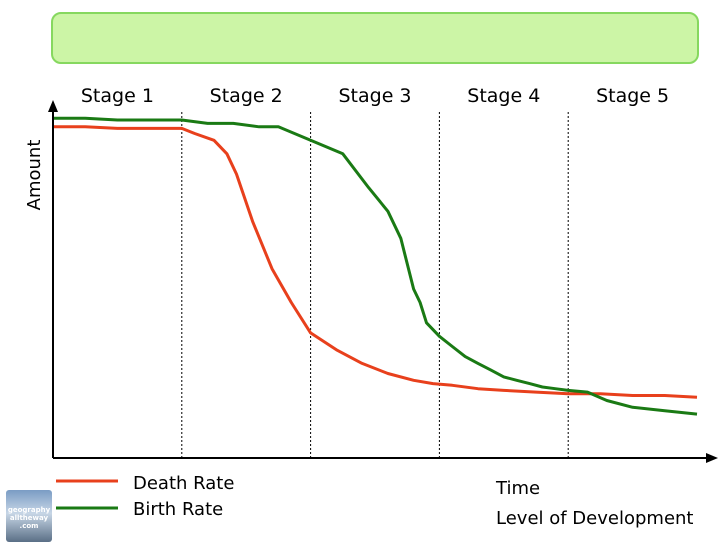 This screenshot has width=728, height=546. What do you see at coordinates (178, 509) in the screenshot?
I see `legend-label-birth-rate: Birth Rate` at bounding box center [178, 509].